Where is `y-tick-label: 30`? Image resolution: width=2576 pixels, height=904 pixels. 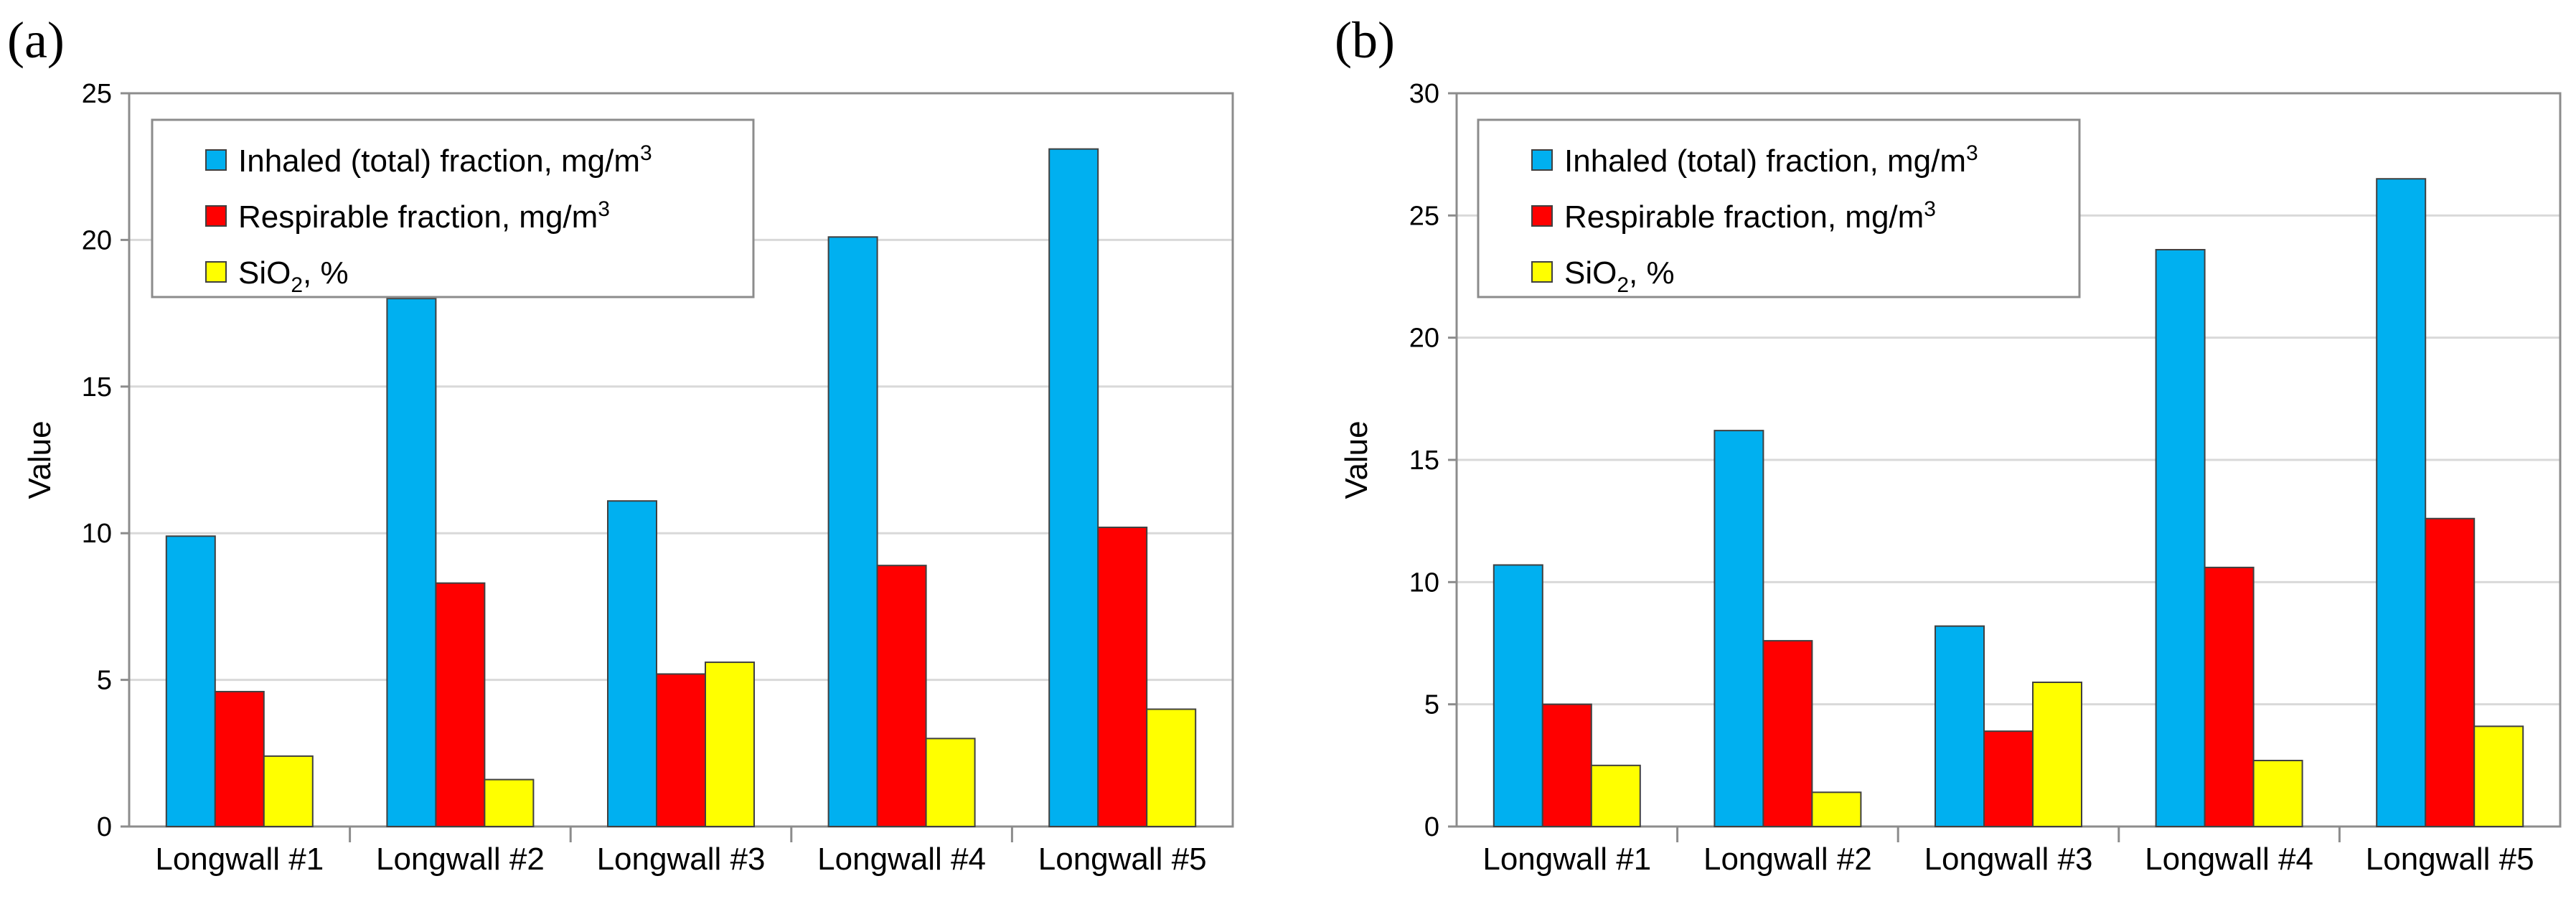 y-tick-label: 30 is located at coordinates (1424, 94).